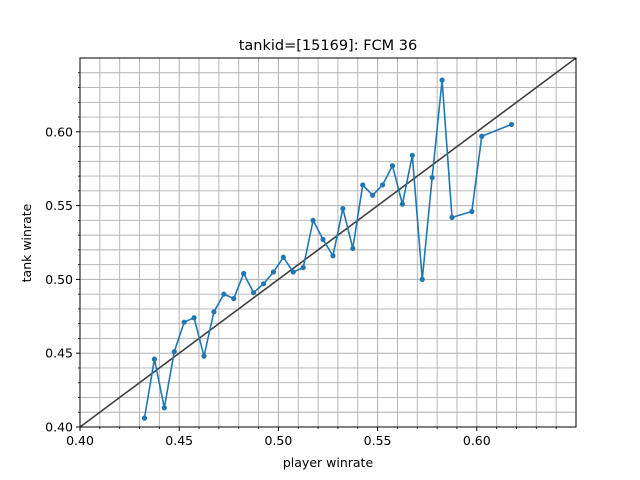  I want to click on chart-title: tankid=[15169]: FCM 36, so click(328, 46).